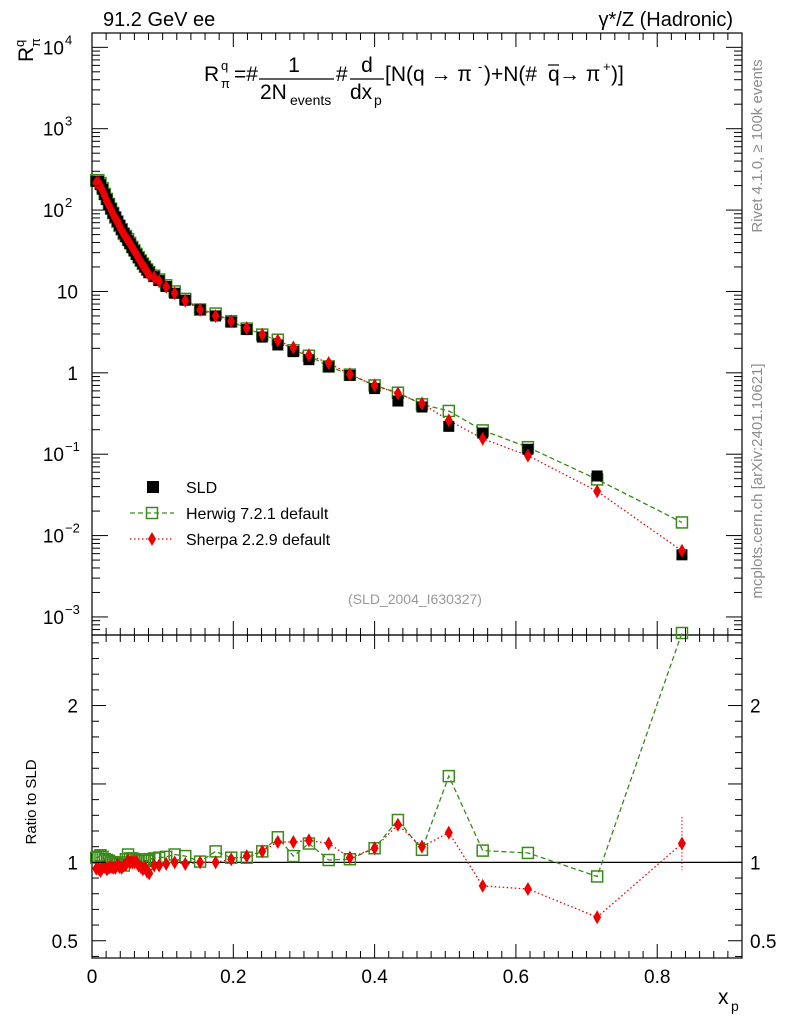 The height and width of the screenshot is (1024, 786). What do you see at coordinates (72, 863) in the screenshot?
I see `ratio-tick-label: 1` at bounding box center [72, 863].